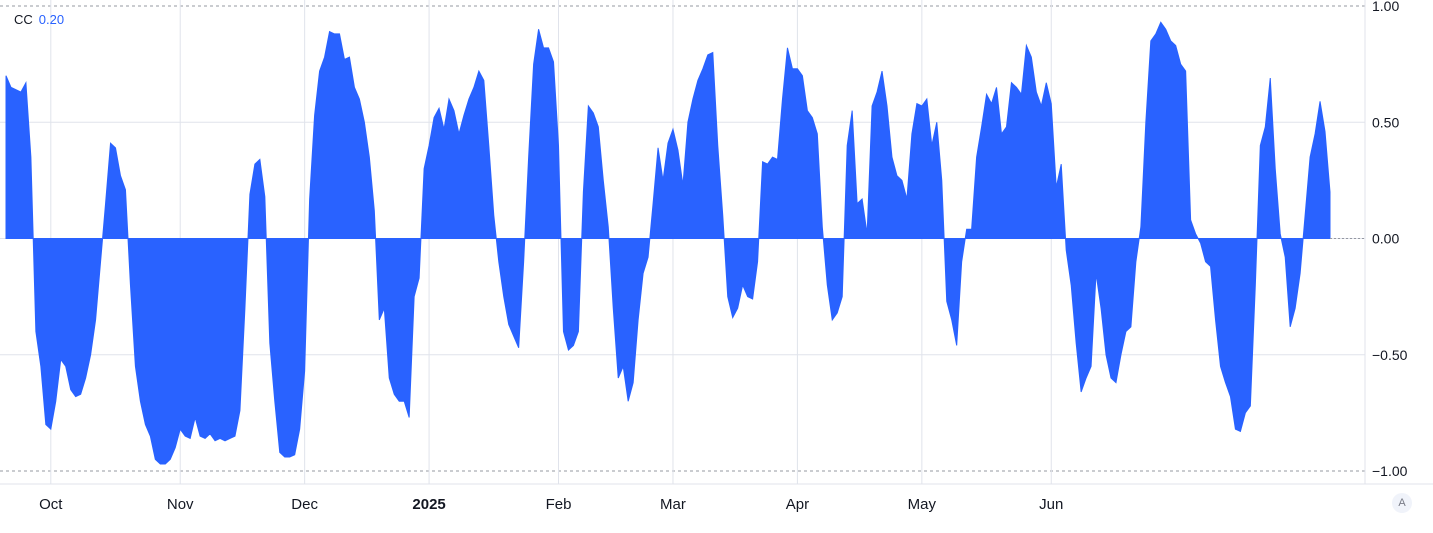 Image resolution: width=1433 pixels, height=533 pixels. What do you see at coordinates (428, 504) in the screenshot?
I see `x-tick-label: 2025` at bounding box center [428, 504].